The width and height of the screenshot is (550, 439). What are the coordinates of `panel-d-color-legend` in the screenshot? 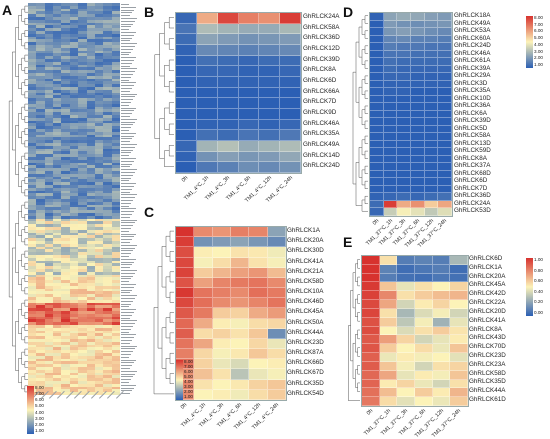 It's located at (529, 42).